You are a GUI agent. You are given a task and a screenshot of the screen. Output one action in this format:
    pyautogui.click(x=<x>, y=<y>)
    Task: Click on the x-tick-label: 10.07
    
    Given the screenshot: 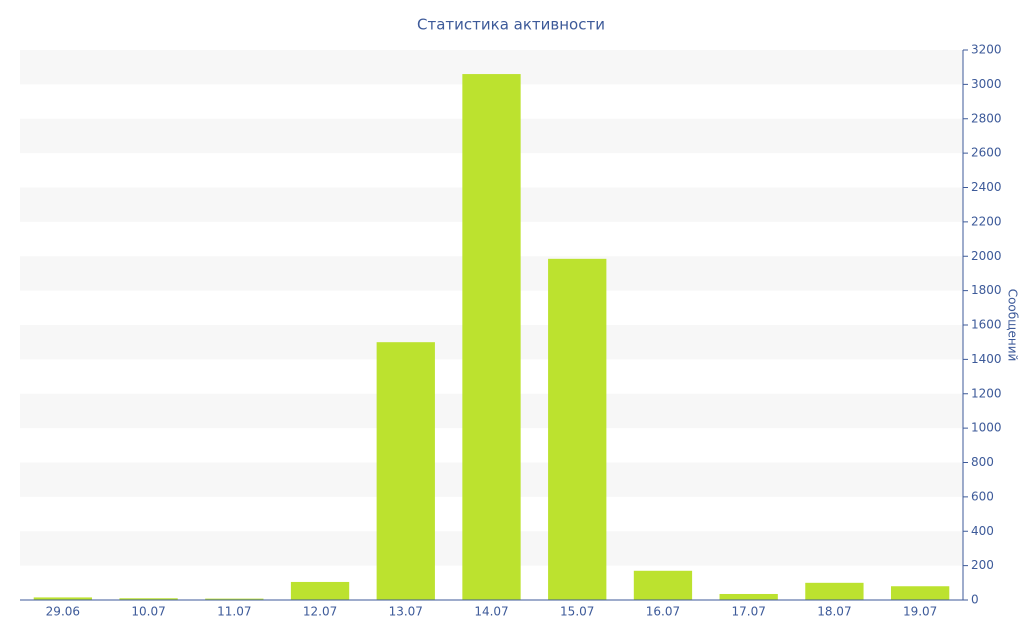 What is the action you would take?
    pyautogui.click(x=148, y=612)
    